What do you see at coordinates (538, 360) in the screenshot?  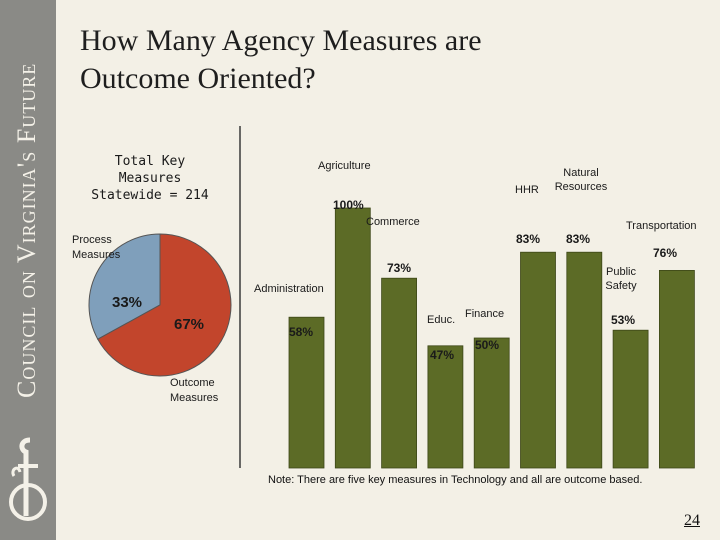 I see `bar-hhr` at bounding box center [538, 360].